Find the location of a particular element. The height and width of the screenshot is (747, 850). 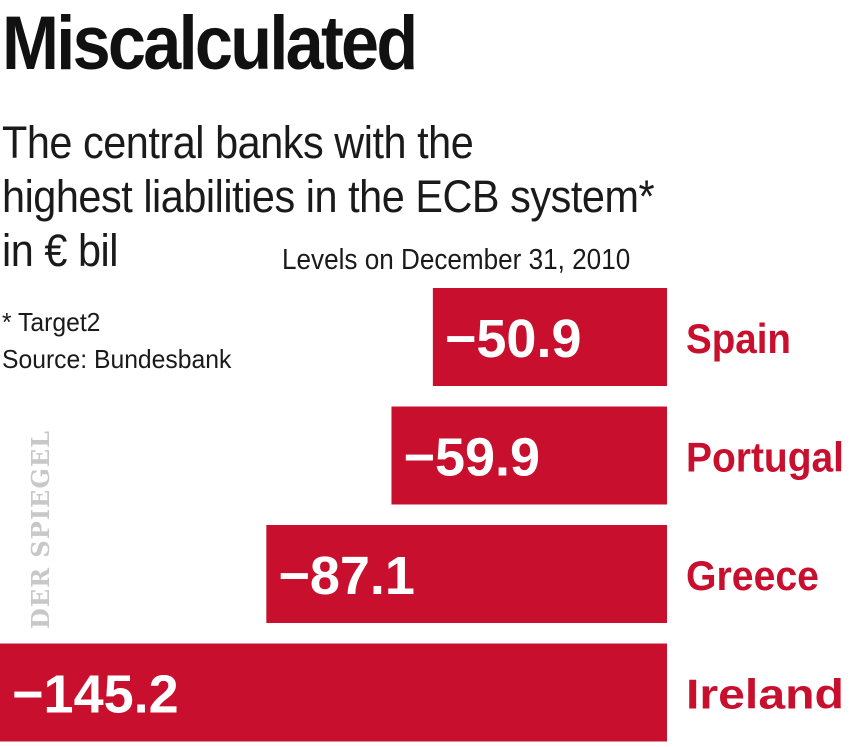

value-label-portugal: −59.9 is located at coordinates (471, 458).